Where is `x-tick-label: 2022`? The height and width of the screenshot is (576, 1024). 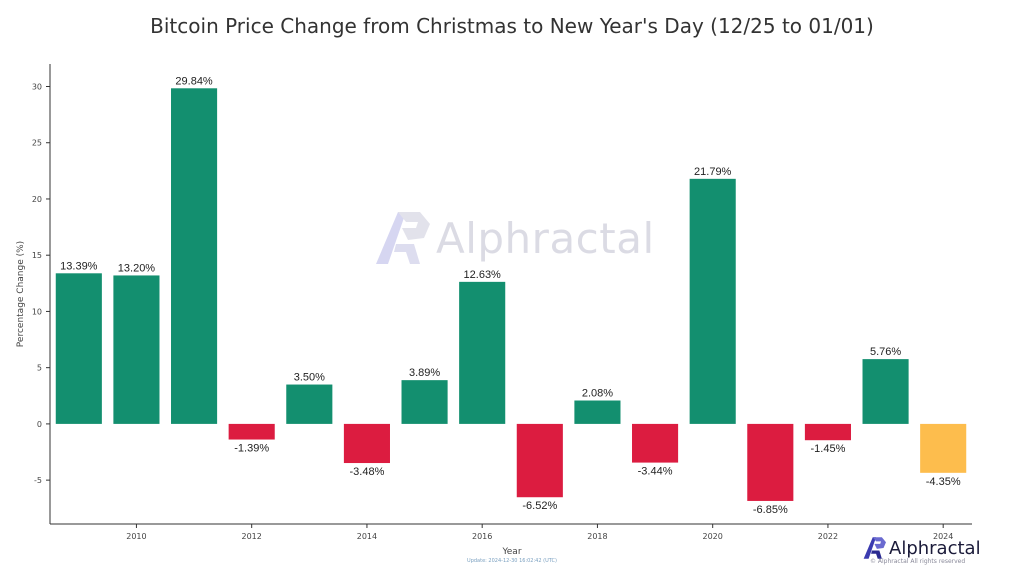 x-tick-label: 2022 is located at coordinates (828, 536).